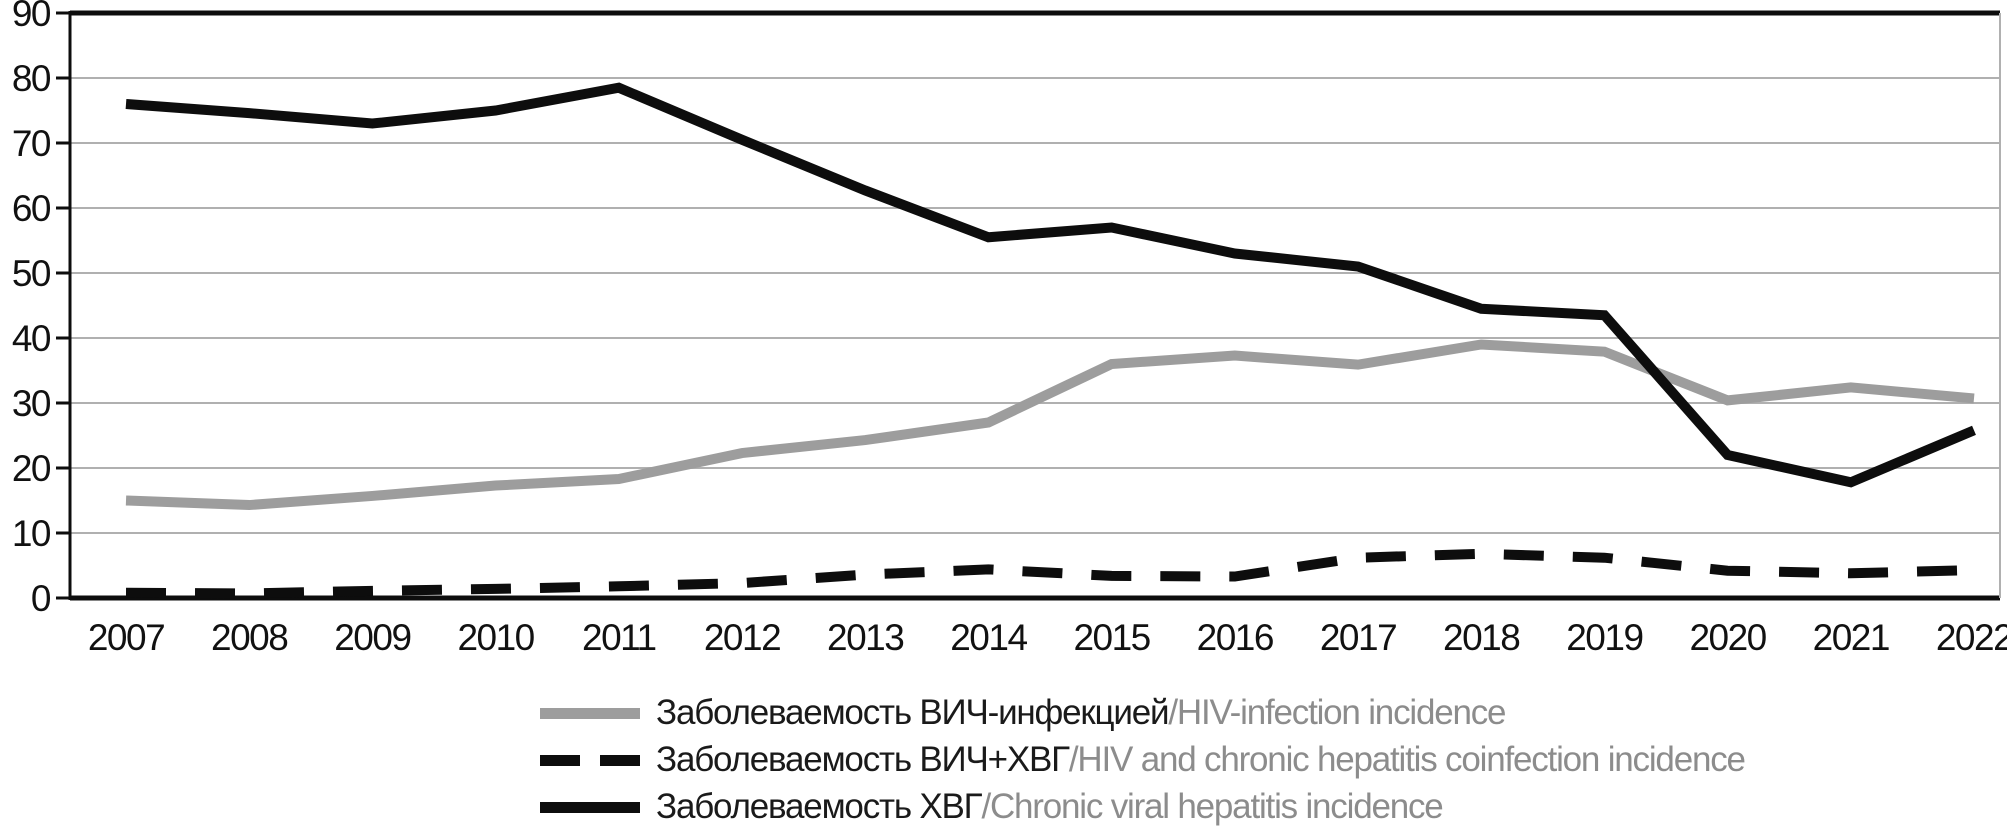 The width and height of the screenshot is (2007, 833). Describe the element at coordinates (1851, 637) in the screenshot. I see `x-tick-label: 2021` at that location.